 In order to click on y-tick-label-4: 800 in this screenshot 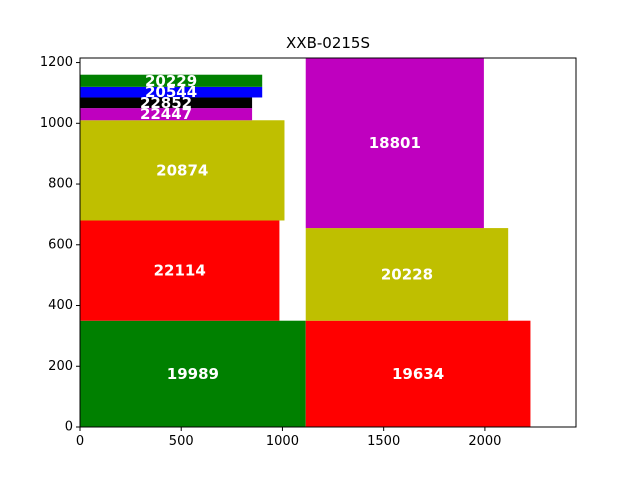, I will do `click(60, 184)`.